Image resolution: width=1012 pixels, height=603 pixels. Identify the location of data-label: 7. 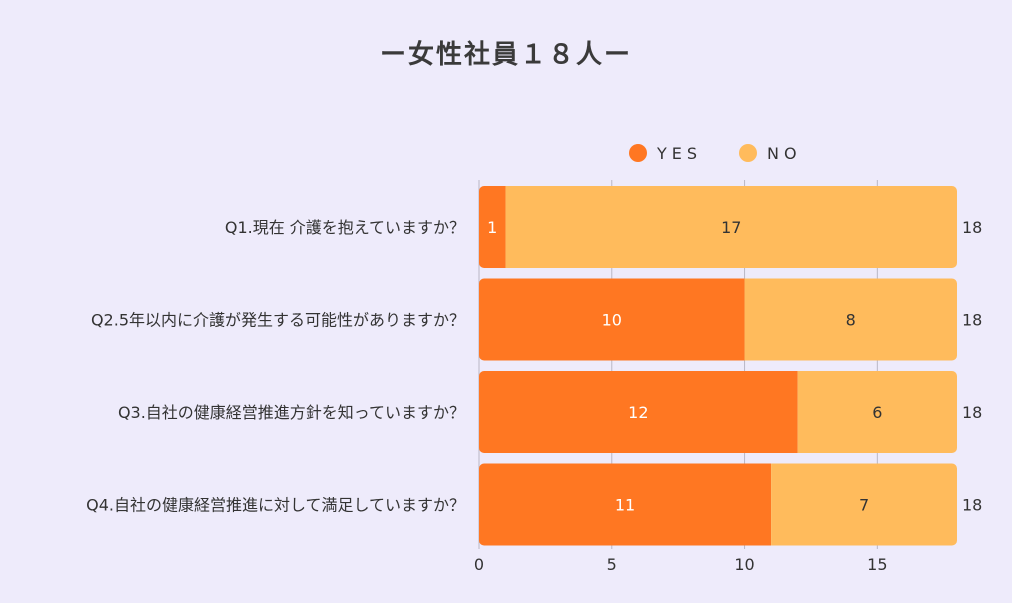
(864, 505).